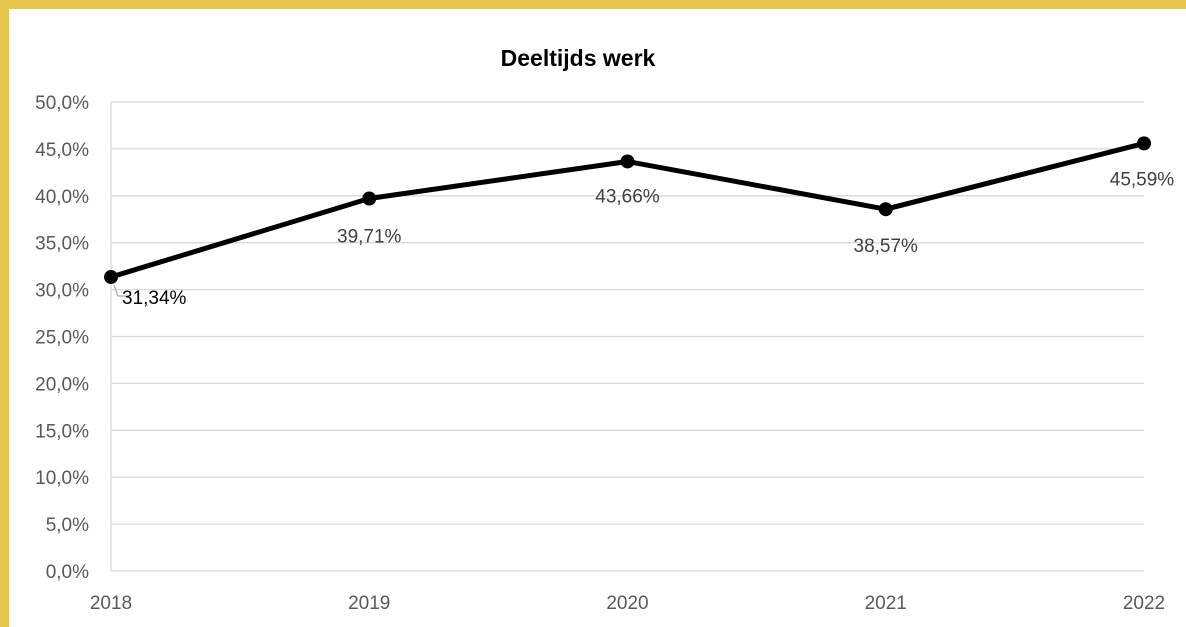 This screenshot has width=1186, height=627. I want to click on chart-title: Deeltijds werk, so click(578, 58).